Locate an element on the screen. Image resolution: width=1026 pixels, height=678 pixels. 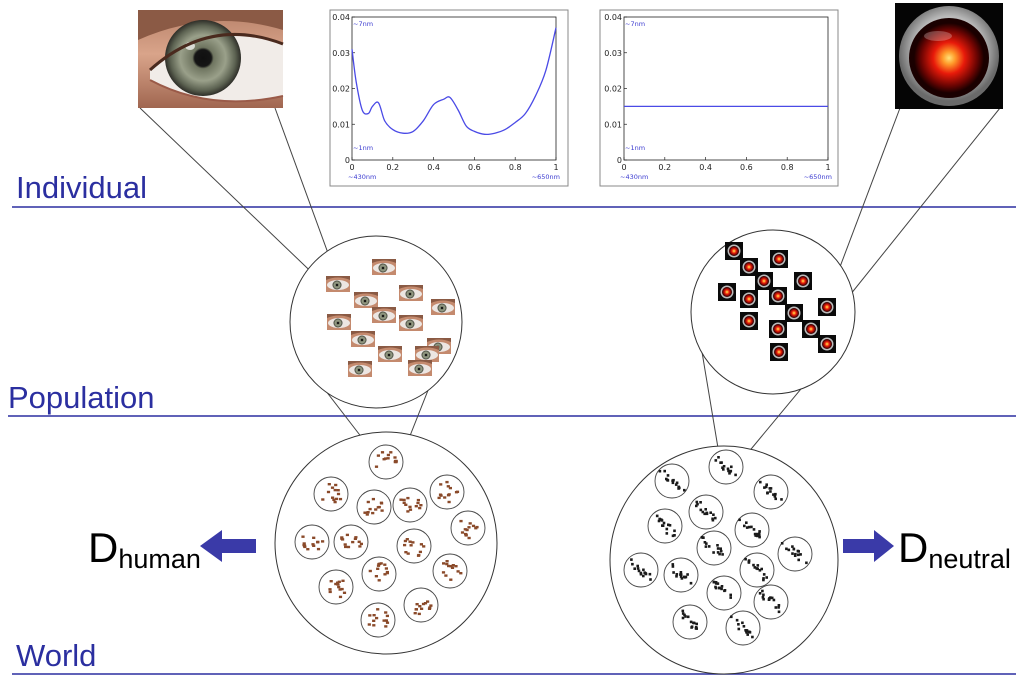
svg-text: Dneutral is located at coordinates (954, 549).